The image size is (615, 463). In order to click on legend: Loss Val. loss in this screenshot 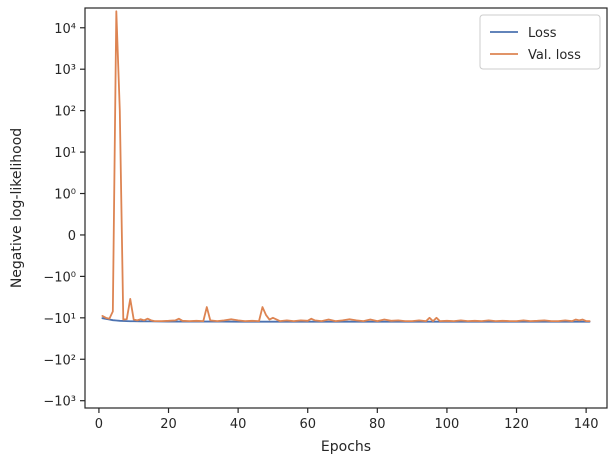, I will do `click(540, 42)`.